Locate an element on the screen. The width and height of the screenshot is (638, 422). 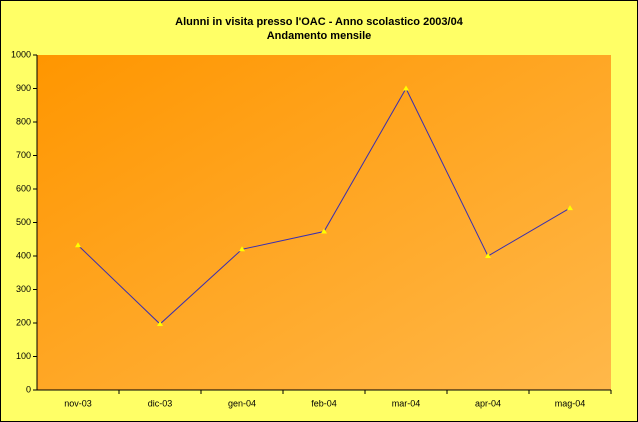
y-tick-label: 500 is located at coordinates (23, 222).